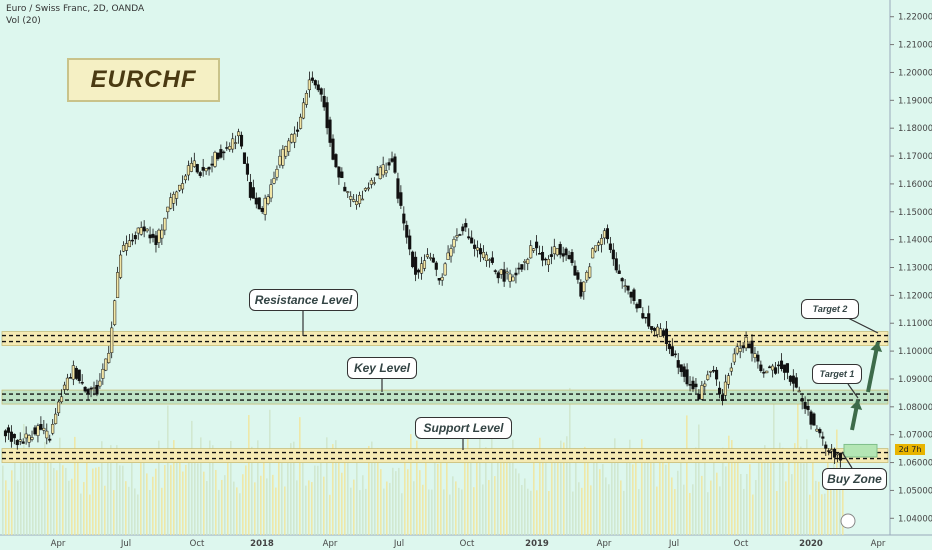 This screenshot has height=550, width=932. What do you see at coordinates (837, 374) in the screenshot?
I see `target-1-callout: Target 1` at bounding box center [837, 374].